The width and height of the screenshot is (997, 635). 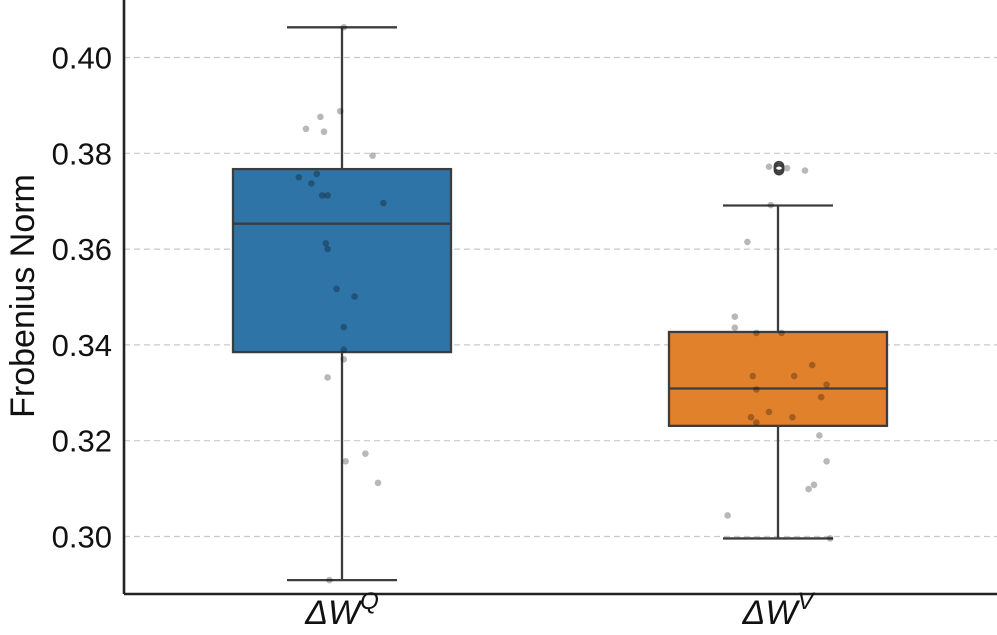 I want to click on y-tick-label: 0.34, so click(x=82, y=345).